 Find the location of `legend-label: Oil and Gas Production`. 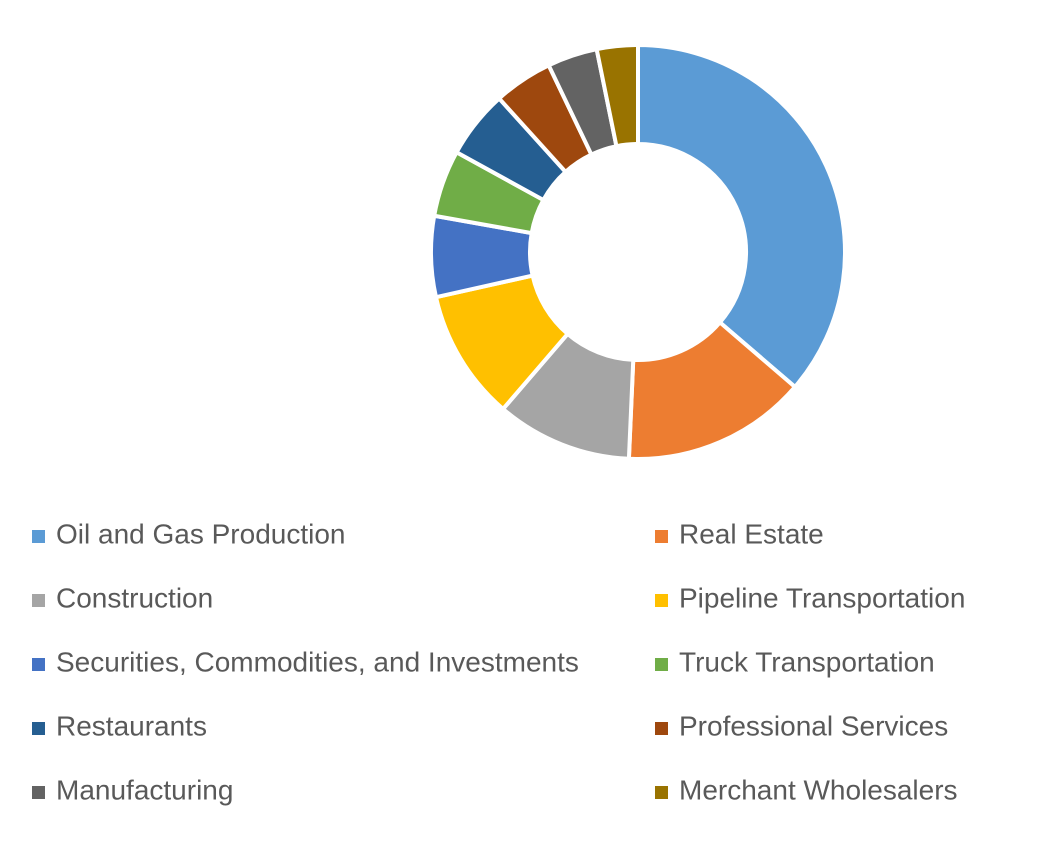

legend-label: Oil and Gas Production is located at coordinates (201, 533).